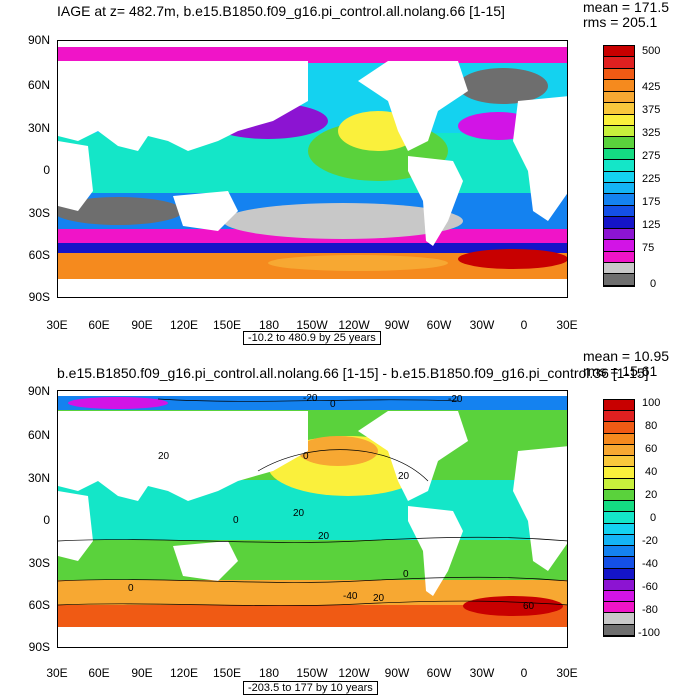 Image resolution: width=700 pixels, height=700 pixels. What do you see at coordinates (512, 259) in the screenshot?
I see `southern-red` at bounding box center [512, 259].